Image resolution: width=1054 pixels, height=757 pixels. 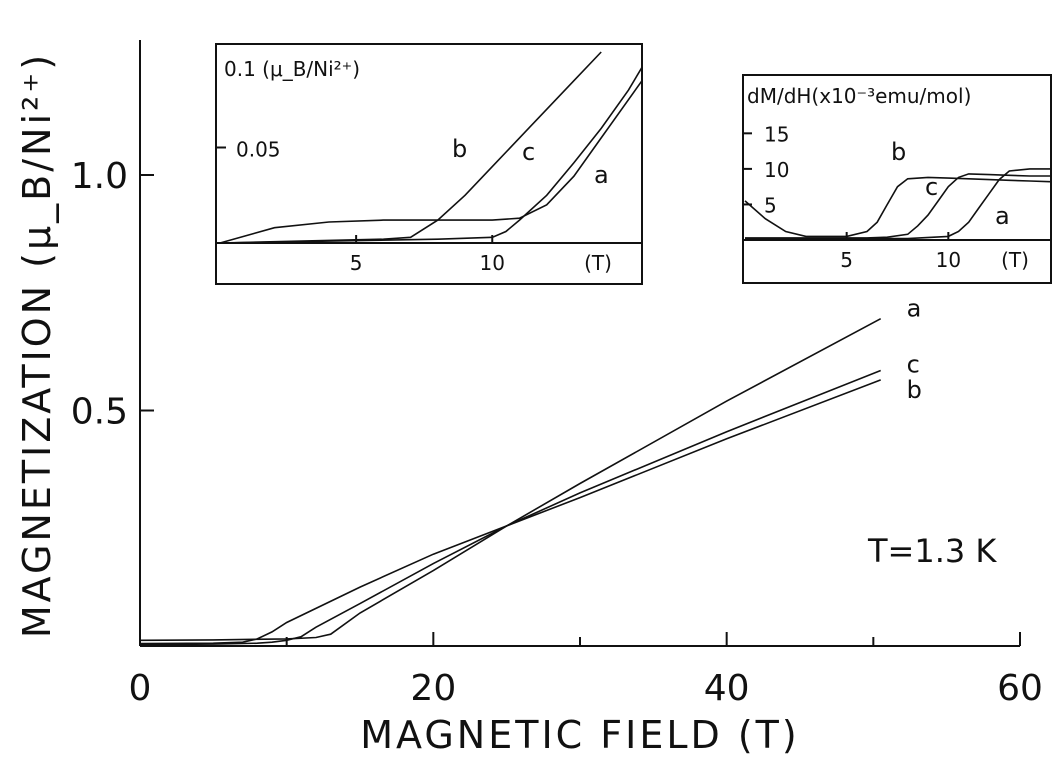 I want to click on x-tick-label: 20, so click(x=433, y=688).